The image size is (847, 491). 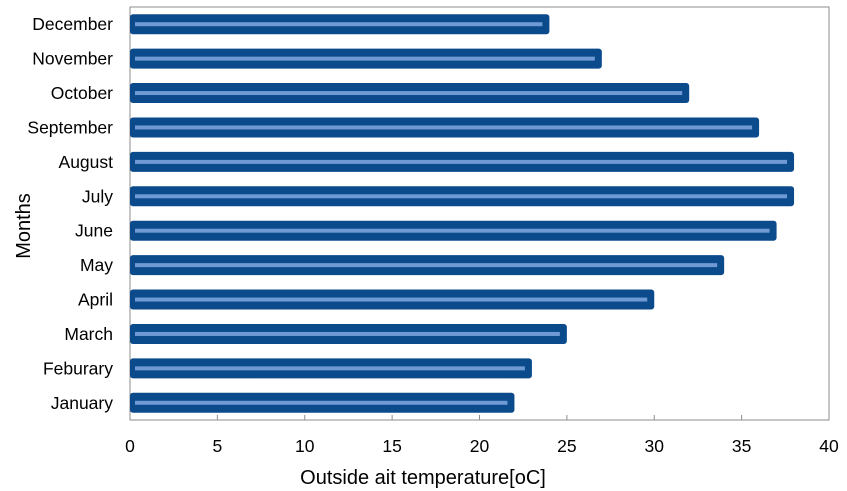 I want to click on x-tick-label: 0, so click(x=130, y=446).